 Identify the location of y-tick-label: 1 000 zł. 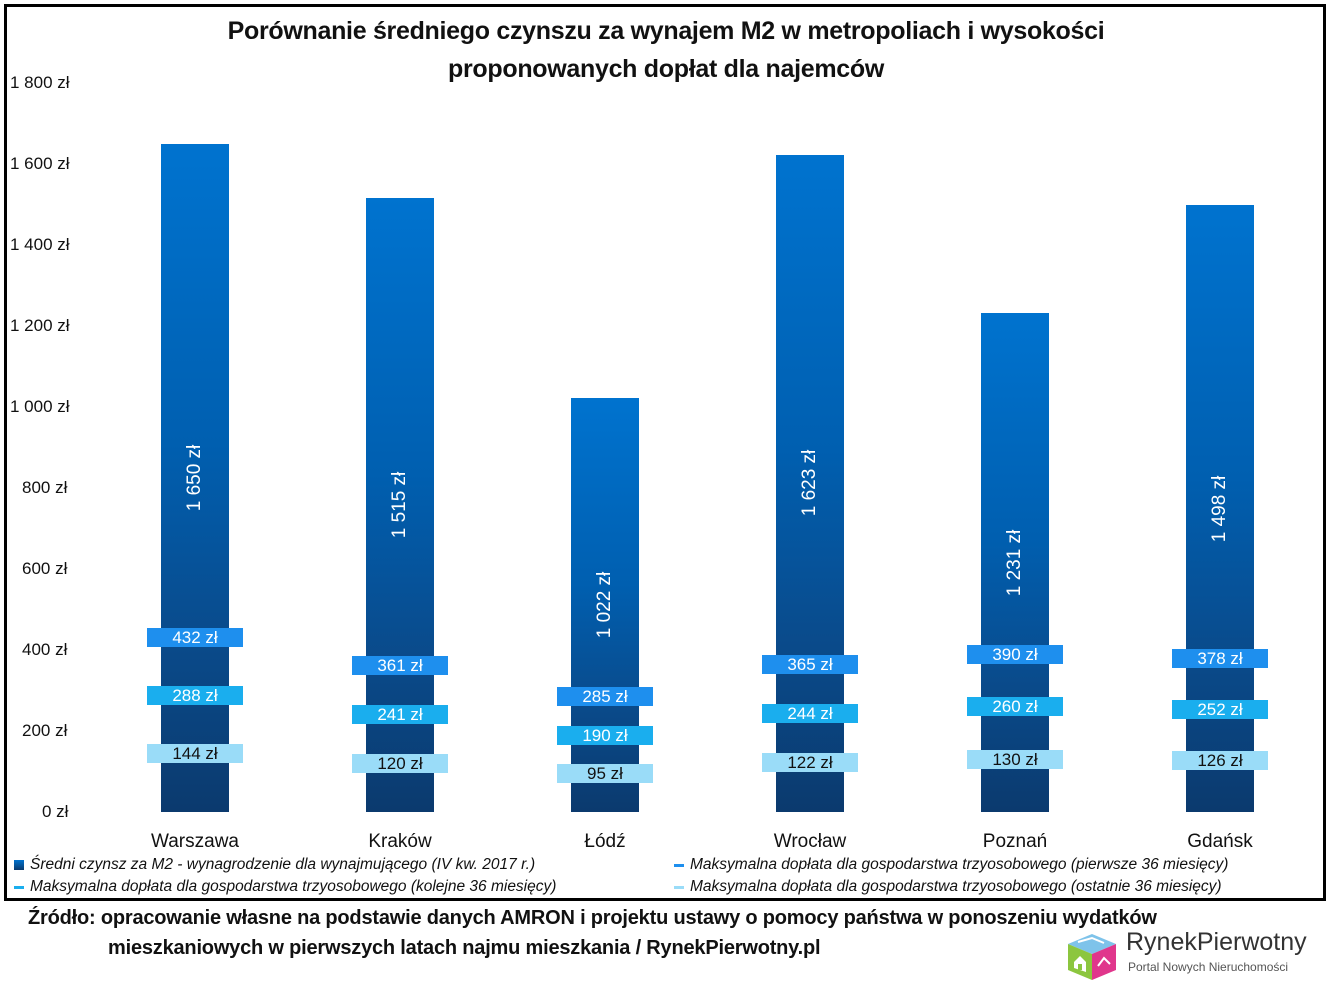
(40, 406).